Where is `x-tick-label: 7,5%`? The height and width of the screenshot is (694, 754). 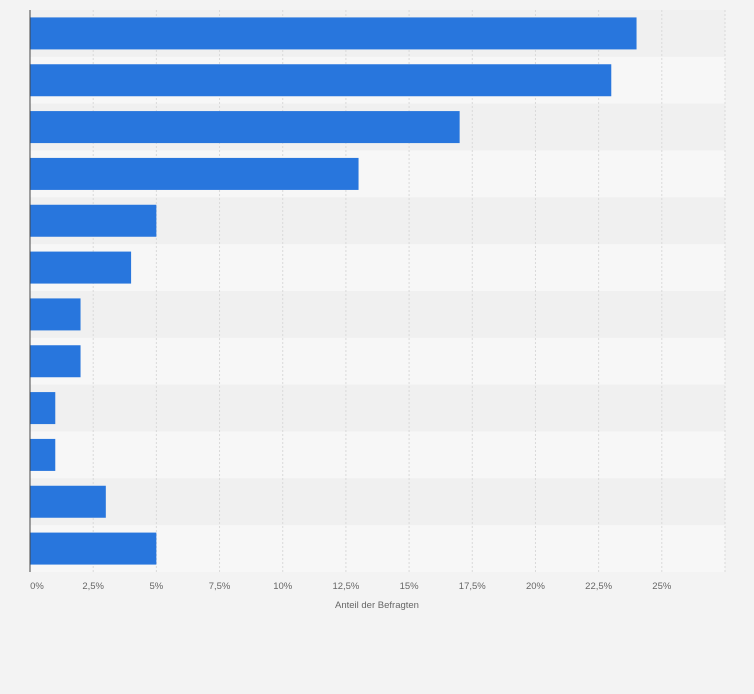
x-tick-label: 7,5% is located at coordinates (220, 586).